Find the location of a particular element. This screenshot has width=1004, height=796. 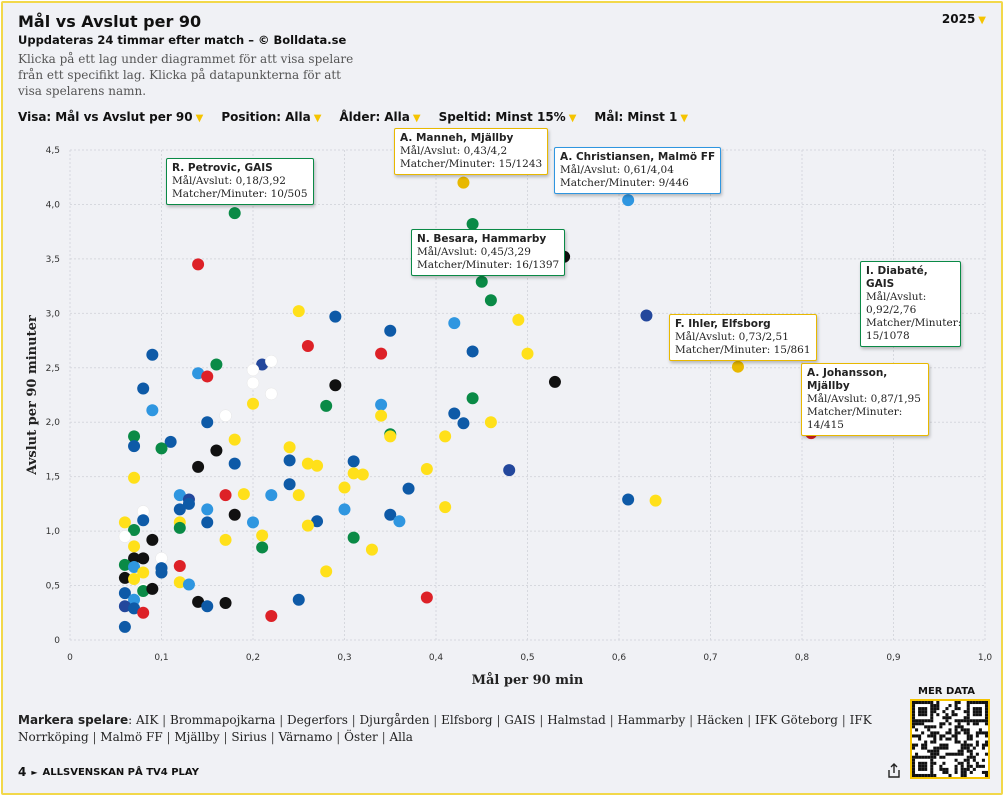

filter-position: Position: Alla ▼ is located at coordinates (271, 117).